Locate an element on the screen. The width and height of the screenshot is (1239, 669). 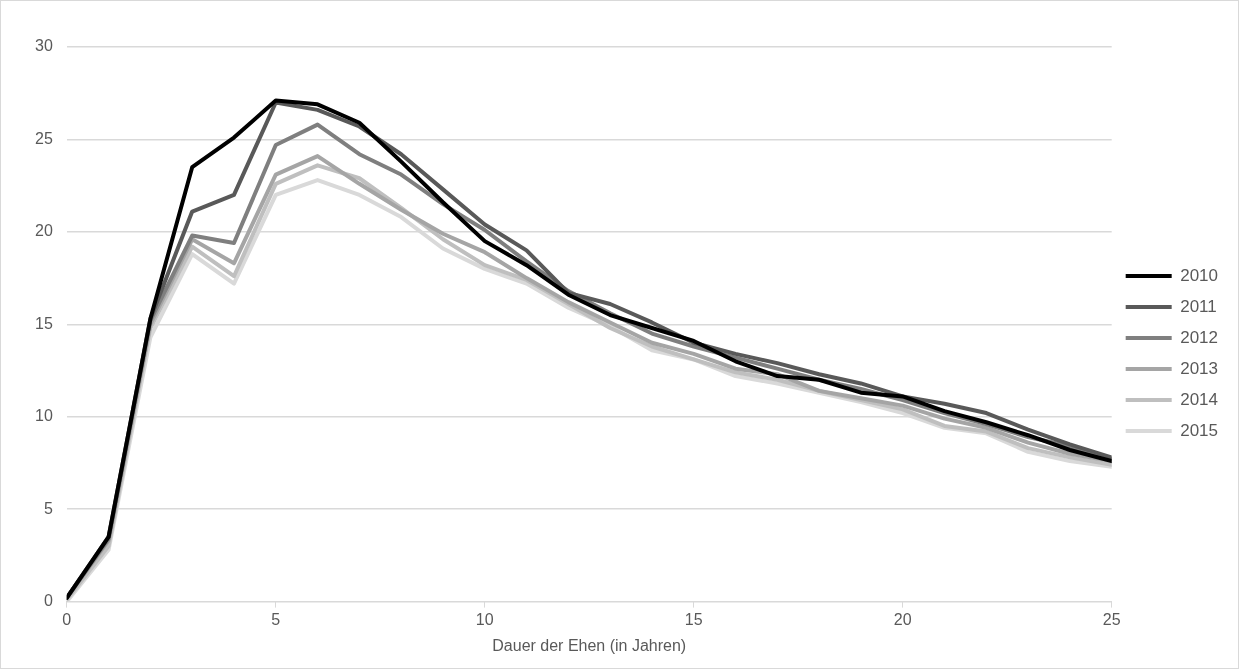
legend-label: 2012 is located at coordinates (1199, 337).